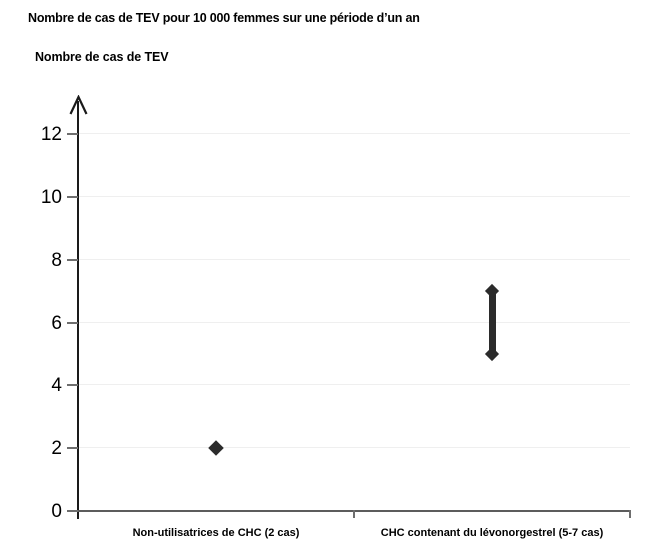 The image size is (653, 551). What do you see at coordinates (51, 135) in the screenshot?
I see `y-tick-label: 12` at bounding box center [51, 135].